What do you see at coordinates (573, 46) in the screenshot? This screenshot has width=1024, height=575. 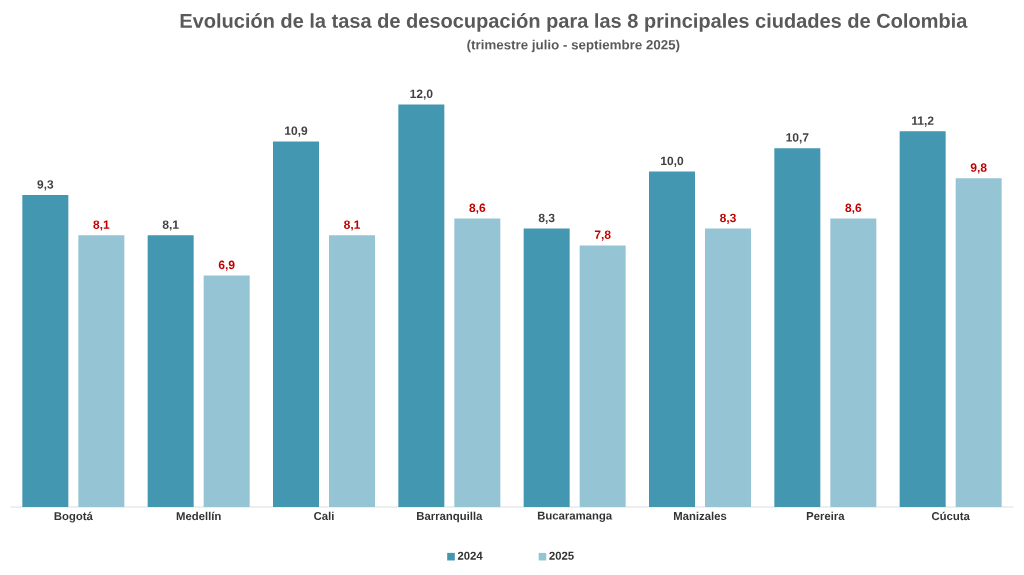 I see `chart-subtitle: (trimestre julio - septiembre 2025)` at bounding box center [573, 46].